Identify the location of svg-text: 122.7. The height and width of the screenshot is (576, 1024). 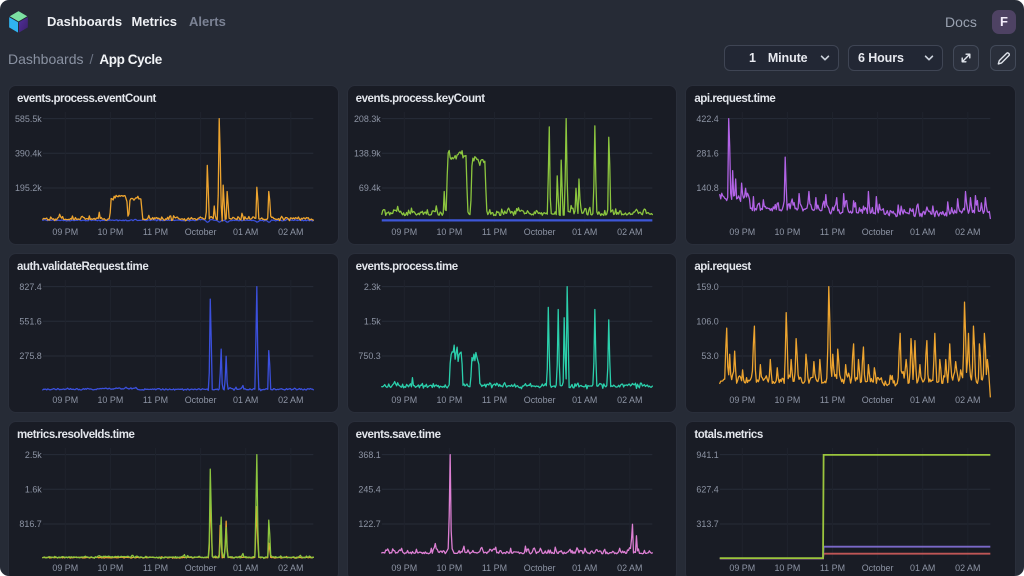
(369, 524).